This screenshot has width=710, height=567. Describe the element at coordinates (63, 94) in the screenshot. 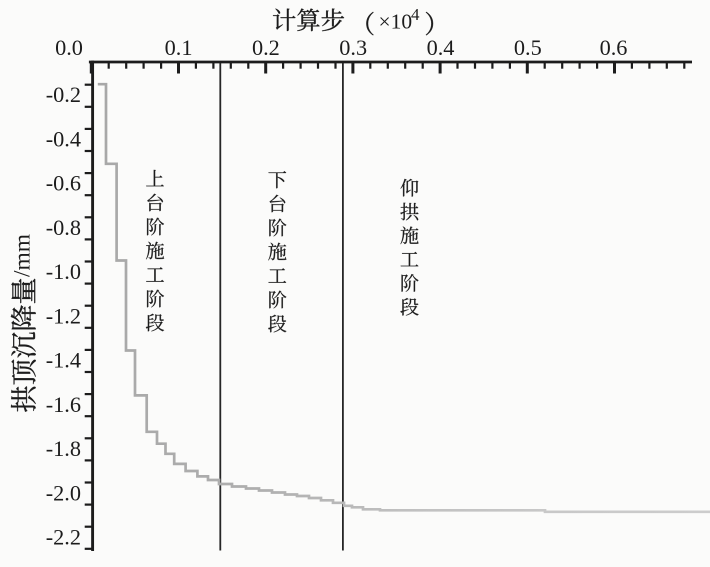

I see `svg-text: -0.2` at that location.